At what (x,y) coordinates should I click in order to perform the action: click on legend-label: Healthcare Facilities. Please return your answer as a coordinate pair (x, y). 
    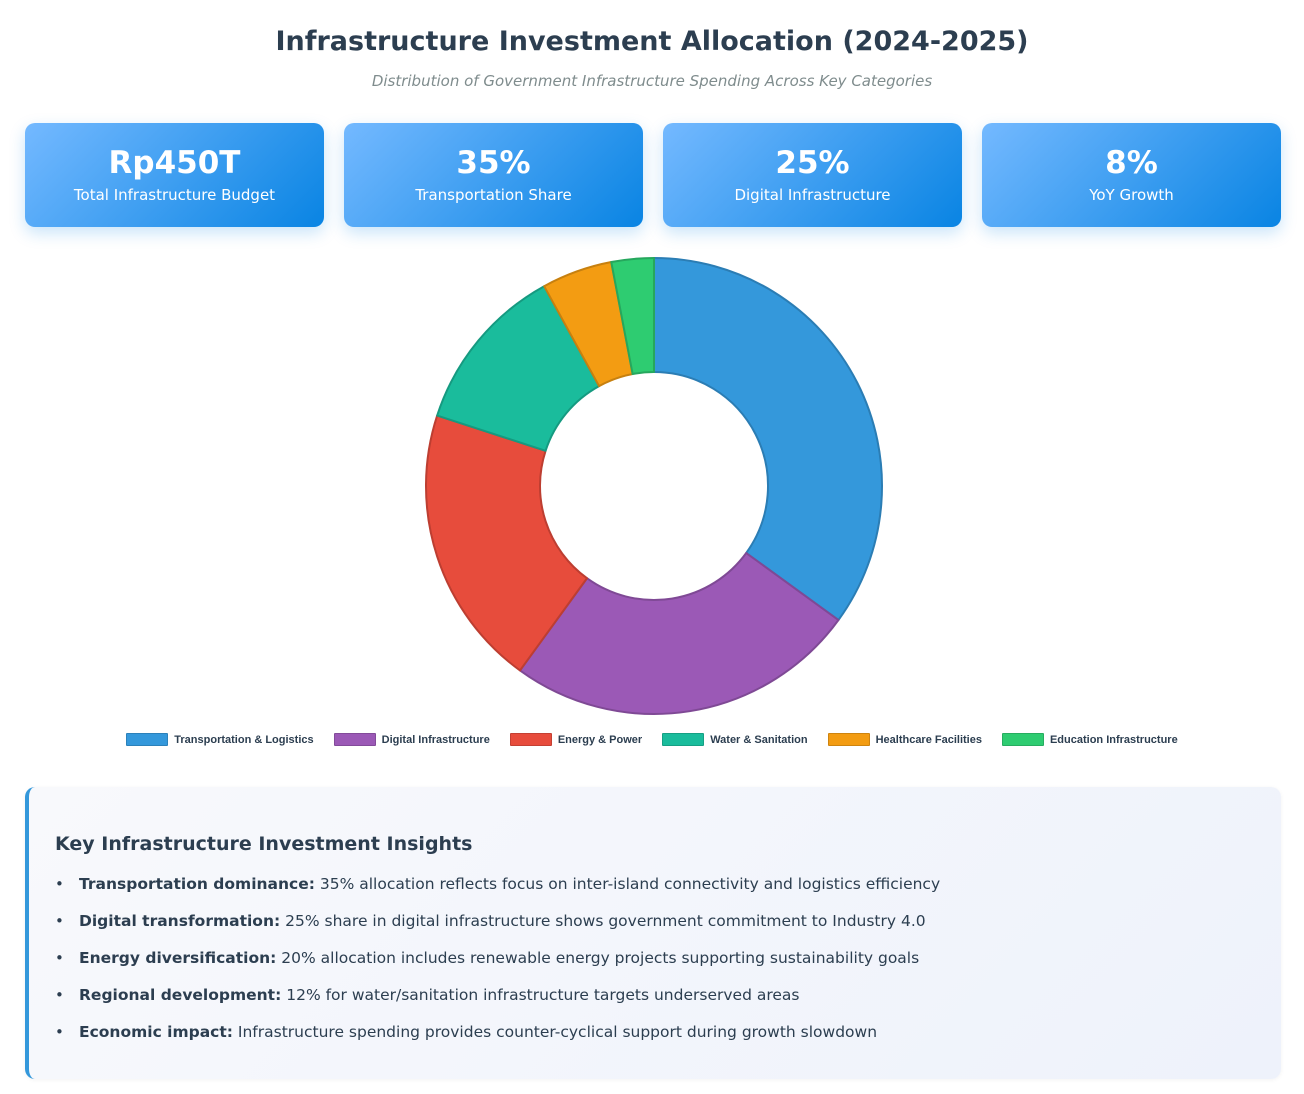
    Looking at the image, I should click on (928, 739).